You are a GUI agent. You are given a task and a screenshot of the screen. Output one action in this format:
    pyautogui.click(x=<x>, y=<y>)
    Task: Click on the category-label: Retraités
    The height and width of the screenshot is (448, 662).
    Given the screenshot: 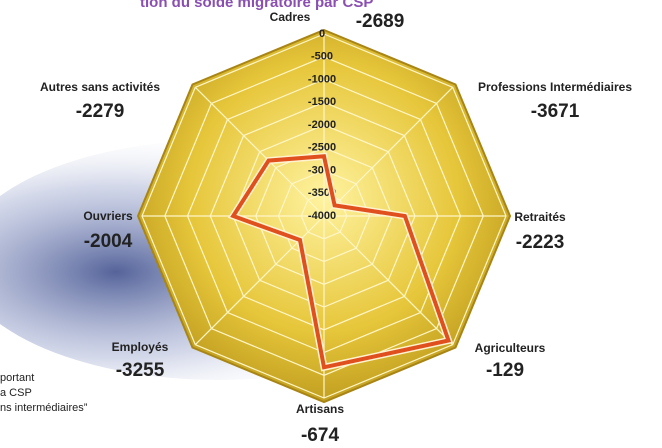 What is the action you would take?
    pyautogui.click(x=540, y=217)
    